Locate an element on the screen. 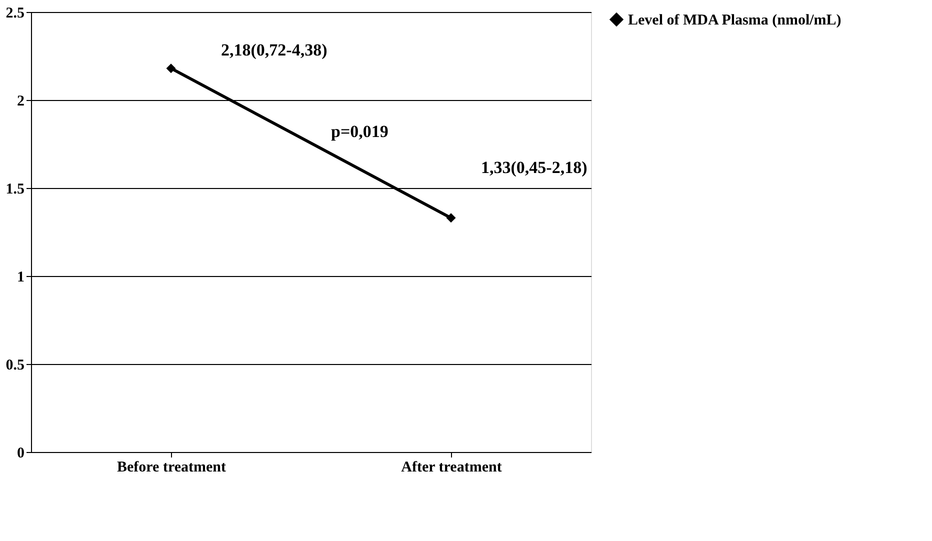 Image resolution: width=932 pixels, height=541 pixels. annotation: 1,33(0,45-2,18) is located at coordinates (534, 167).